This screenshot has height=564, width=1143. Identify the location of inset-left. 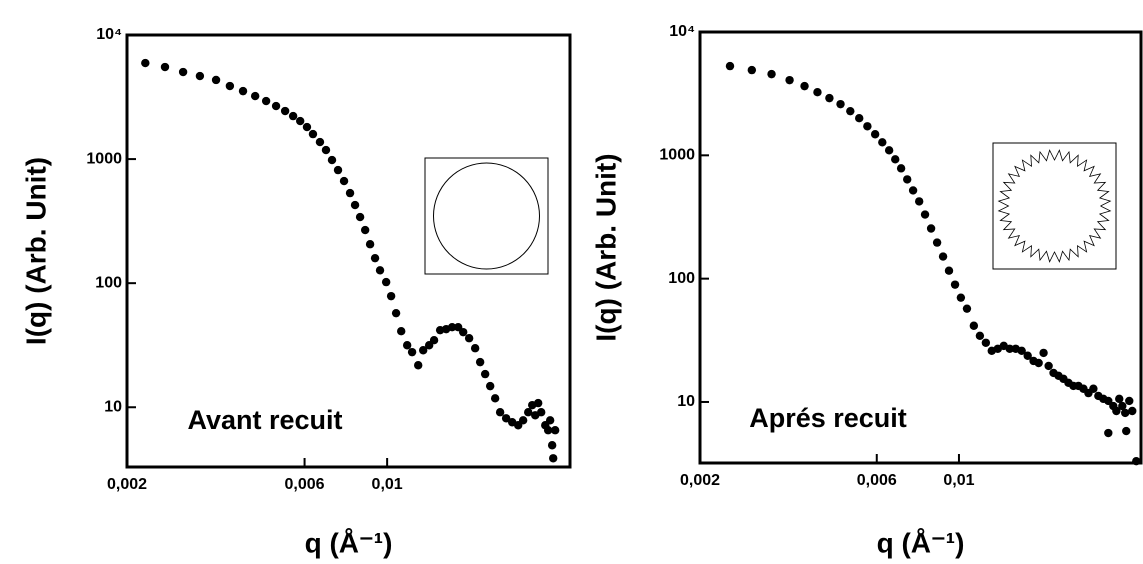
(486, 216).